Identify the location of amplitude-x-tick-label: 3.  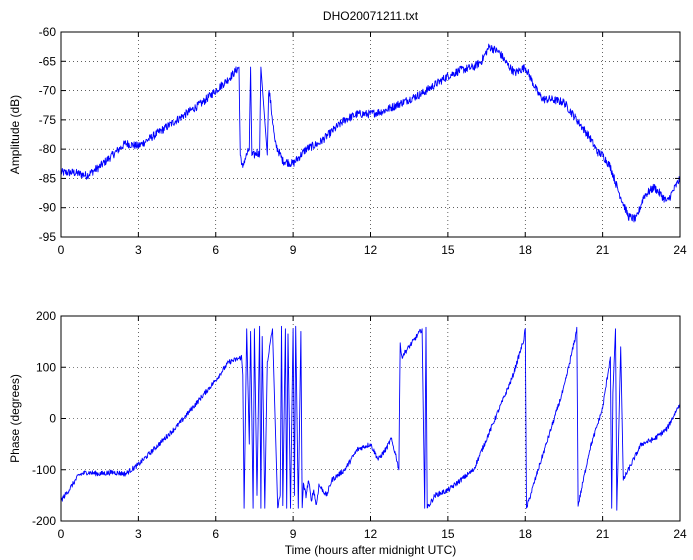
(138, 250).